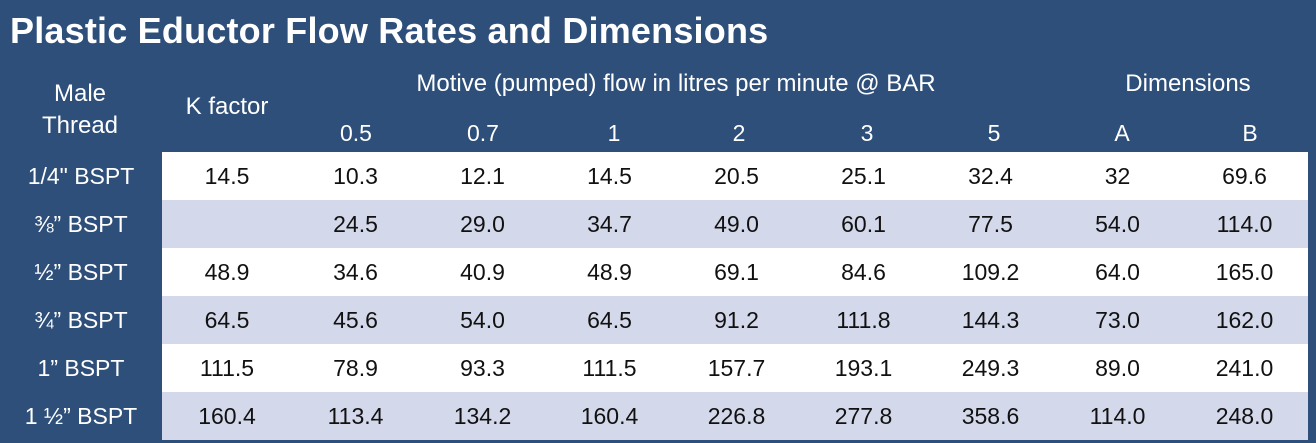 This screenshot has width=1316, height=443. I want to click on row-thread-label: 1 ½” BSPT, so click(81, 416).